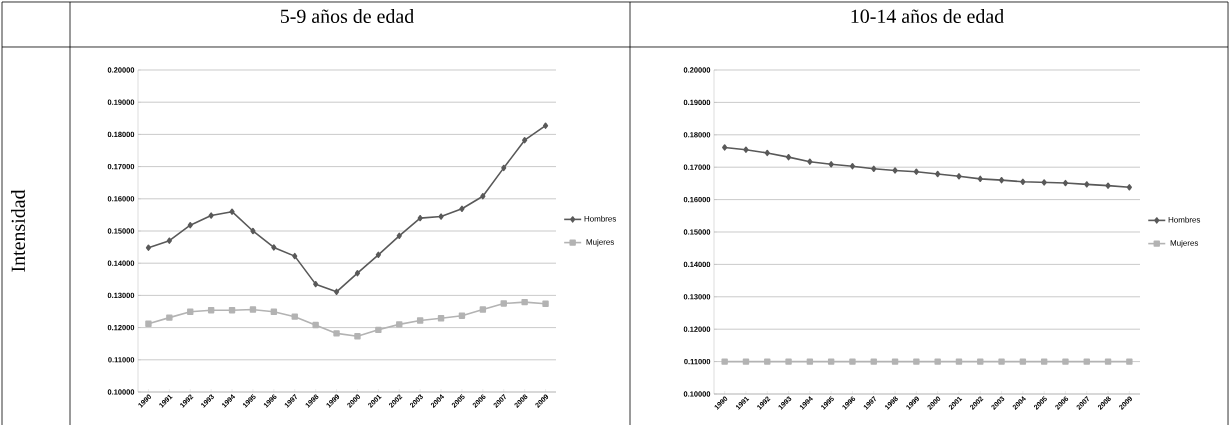 This screenshot has width=1230, height=425. Describe the element at coordinates (17, 230) in the screenshot. I see `y-axis-title: Intensidad` at that location.